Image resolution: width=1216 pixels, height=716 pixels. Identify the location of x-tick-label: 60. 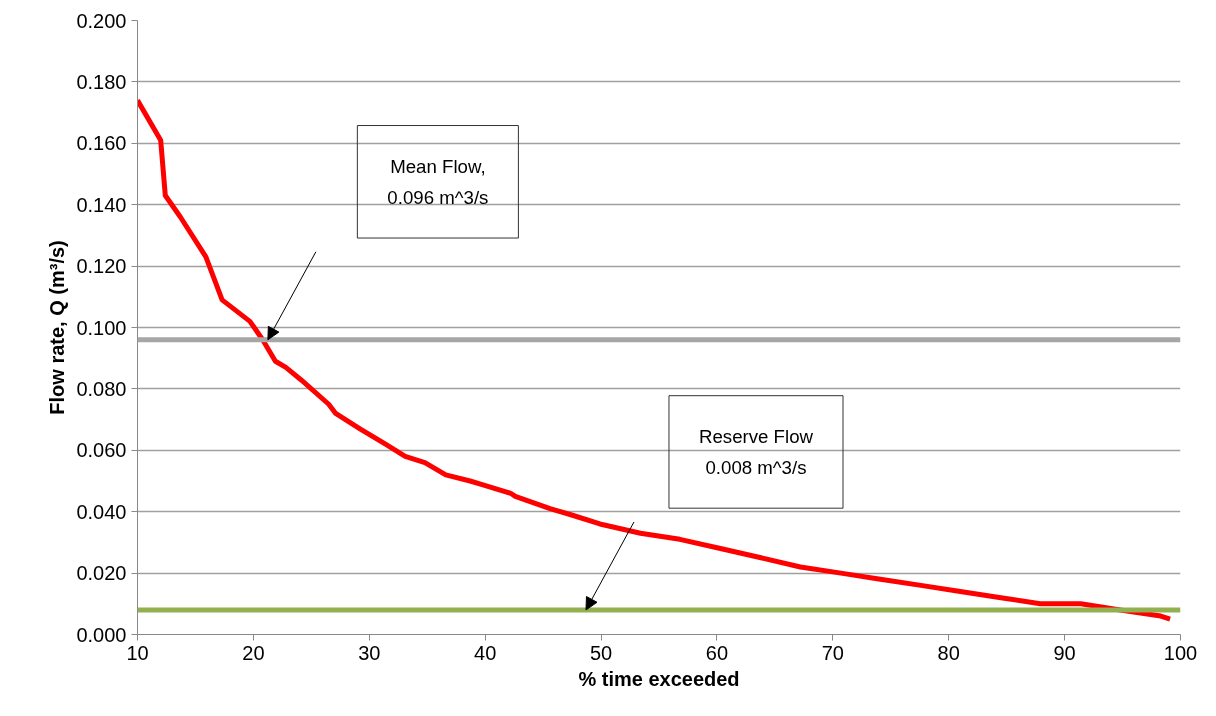
(717, 652).